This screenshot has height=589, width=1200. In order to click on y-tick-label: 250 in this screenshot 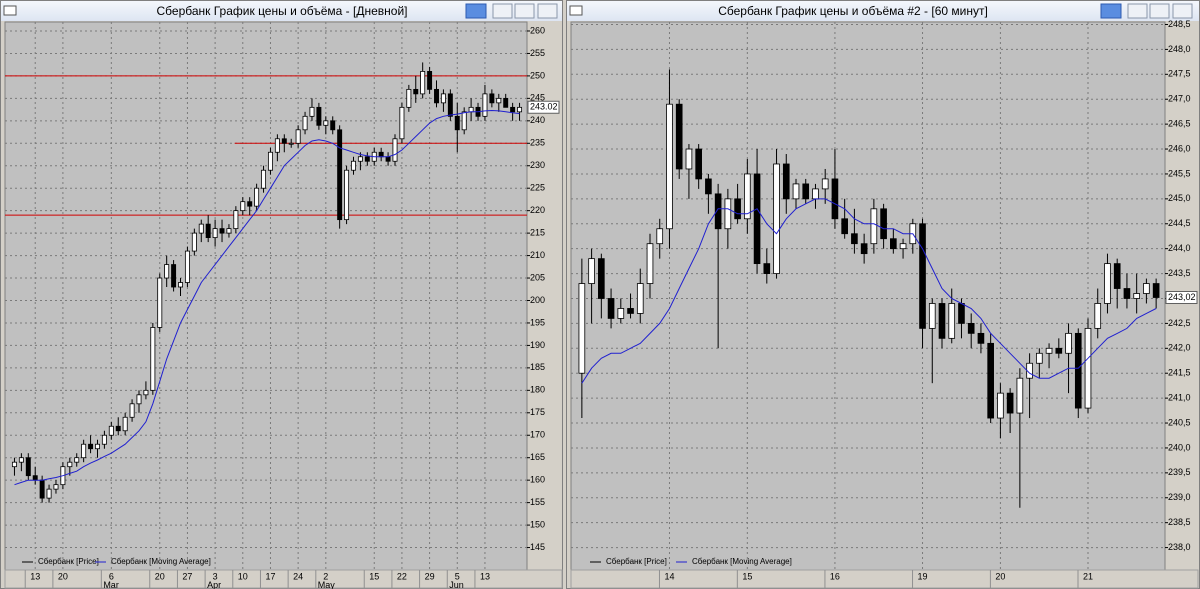, I will do `click(537, 75)`.